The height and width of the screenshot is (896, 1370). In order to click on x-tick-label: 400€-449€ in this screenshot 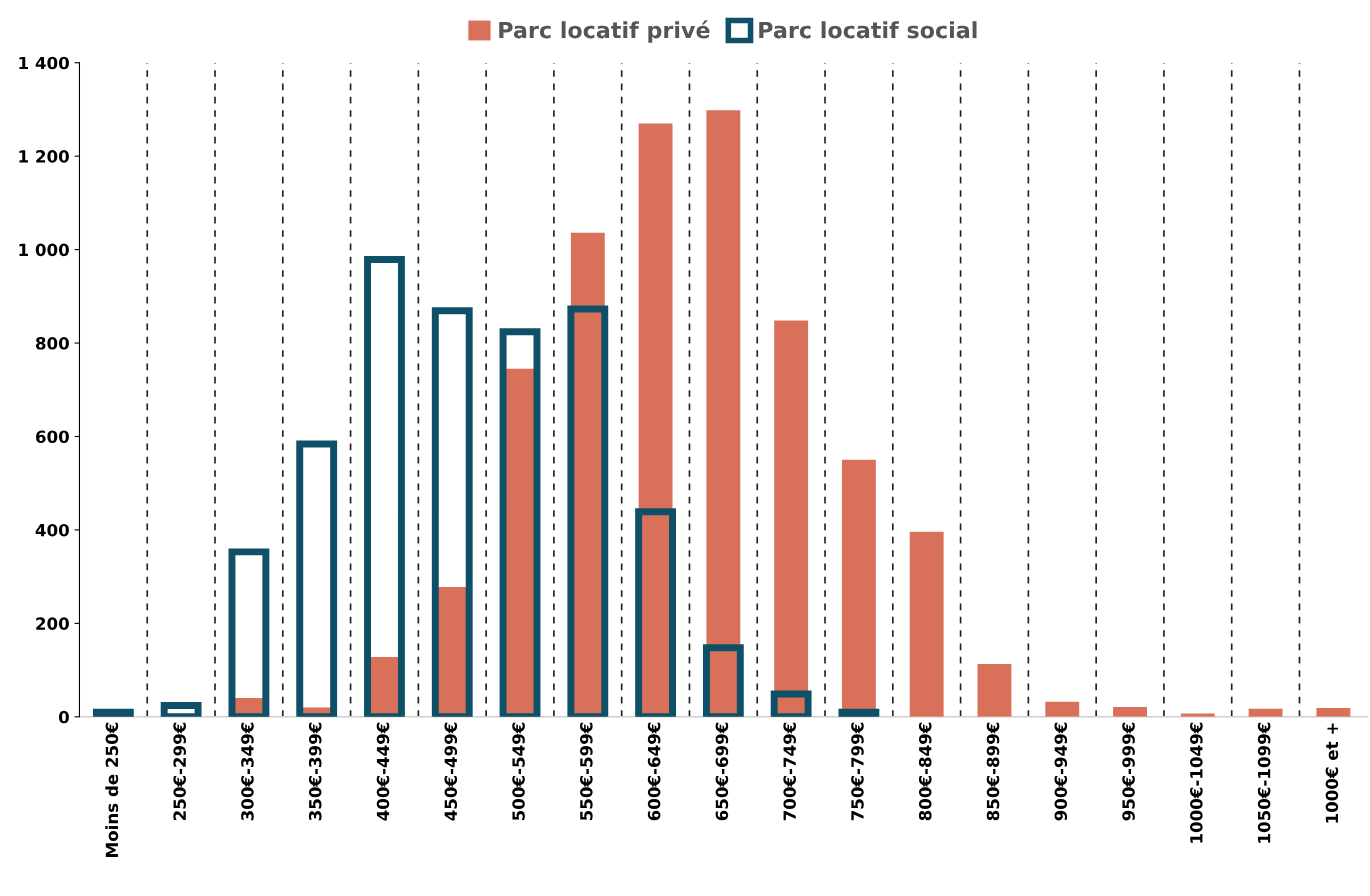, I will do `click(383, 771)`.